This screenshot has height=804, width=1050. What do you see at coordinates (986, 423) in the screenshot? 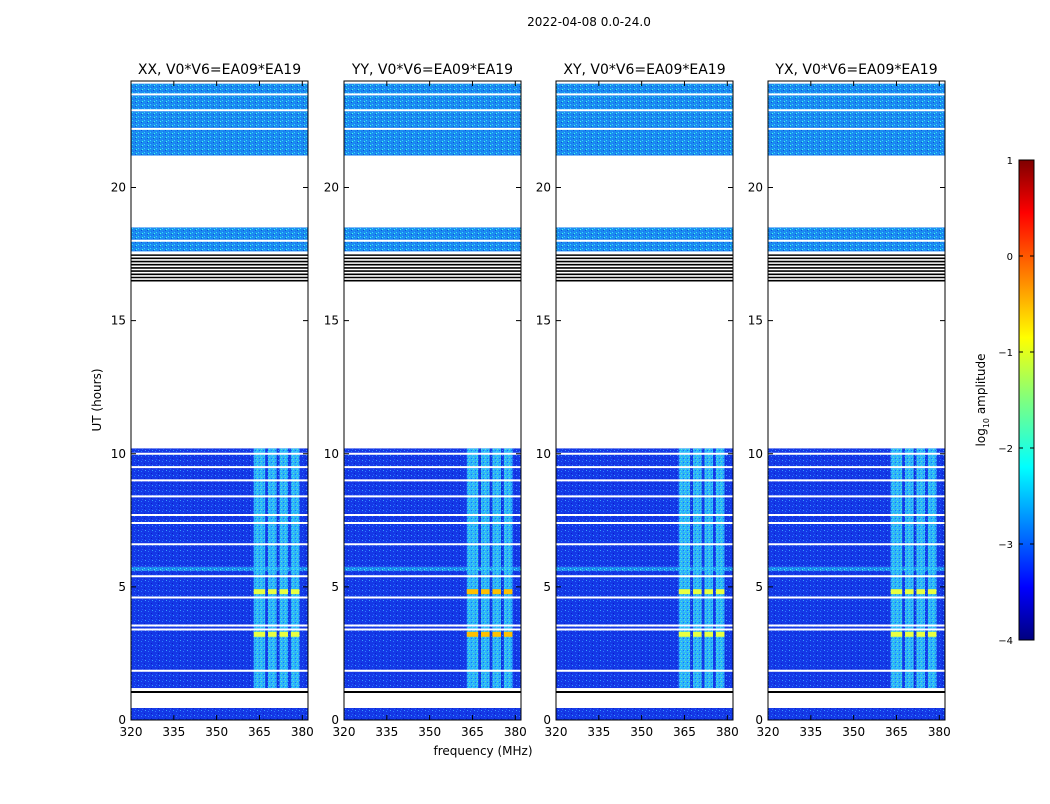
I see `colorbar-label-sub: 10` at bounding box center [986, 423].